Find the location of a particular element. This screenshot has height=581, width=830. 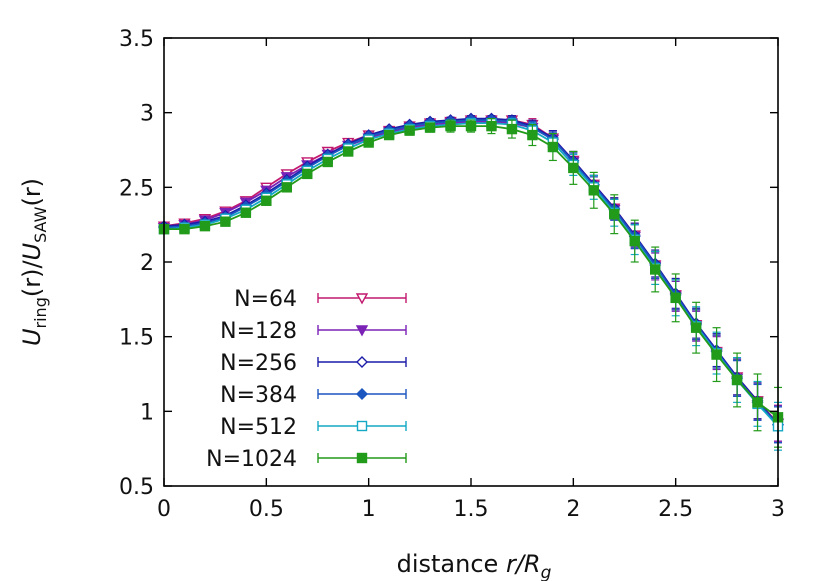

legend: N=64 N=128 N=256 N=384 N=512 N=1024 is located at coordinates (306, 379).